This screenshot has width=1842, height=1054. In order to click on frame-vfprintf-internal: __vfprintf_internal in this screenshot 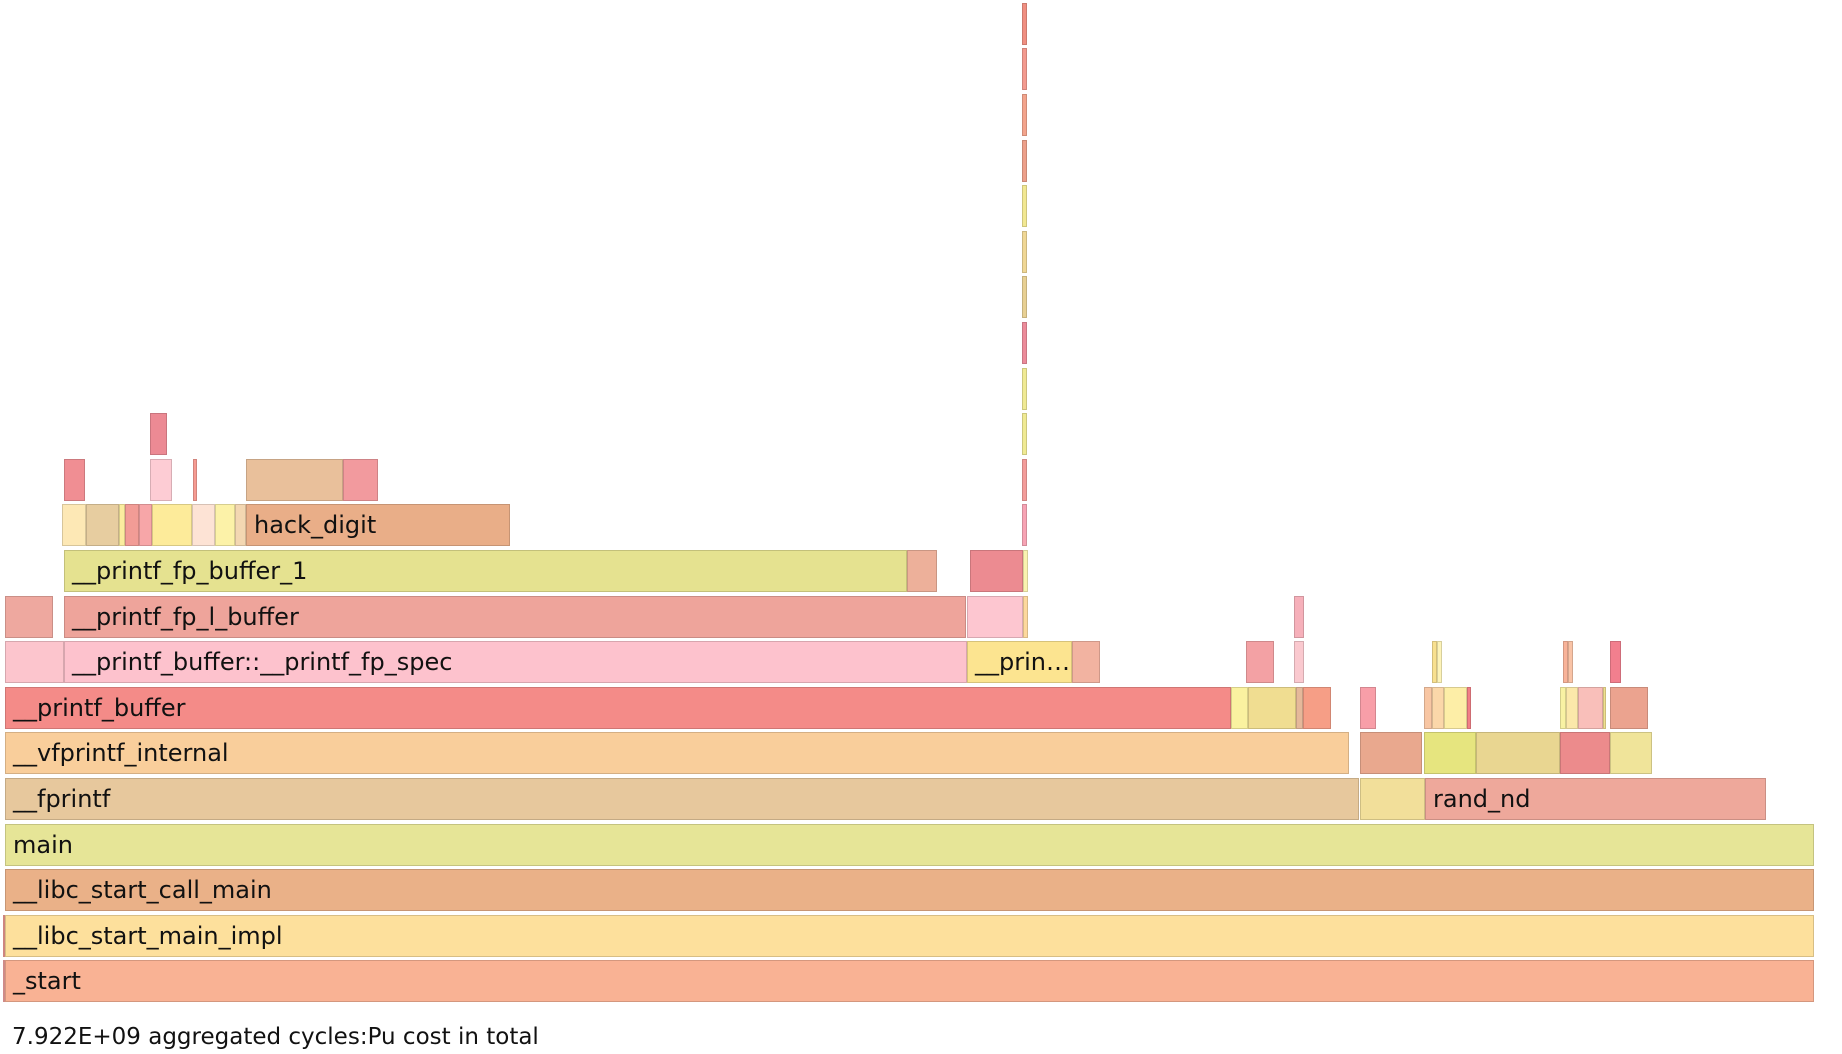, I will do `click(677, 753)`.